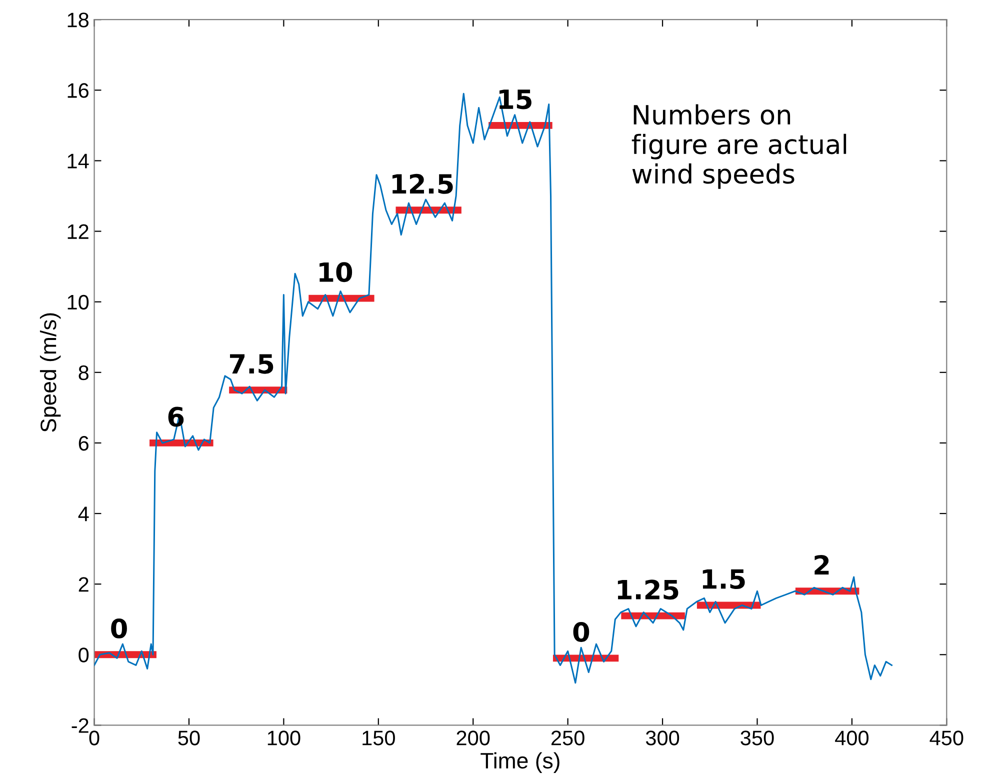 This screenshot has width=982, height=784. Describe the element at coordinates (516, 100) in the screenshot. I see `annotation: 15` at that location.